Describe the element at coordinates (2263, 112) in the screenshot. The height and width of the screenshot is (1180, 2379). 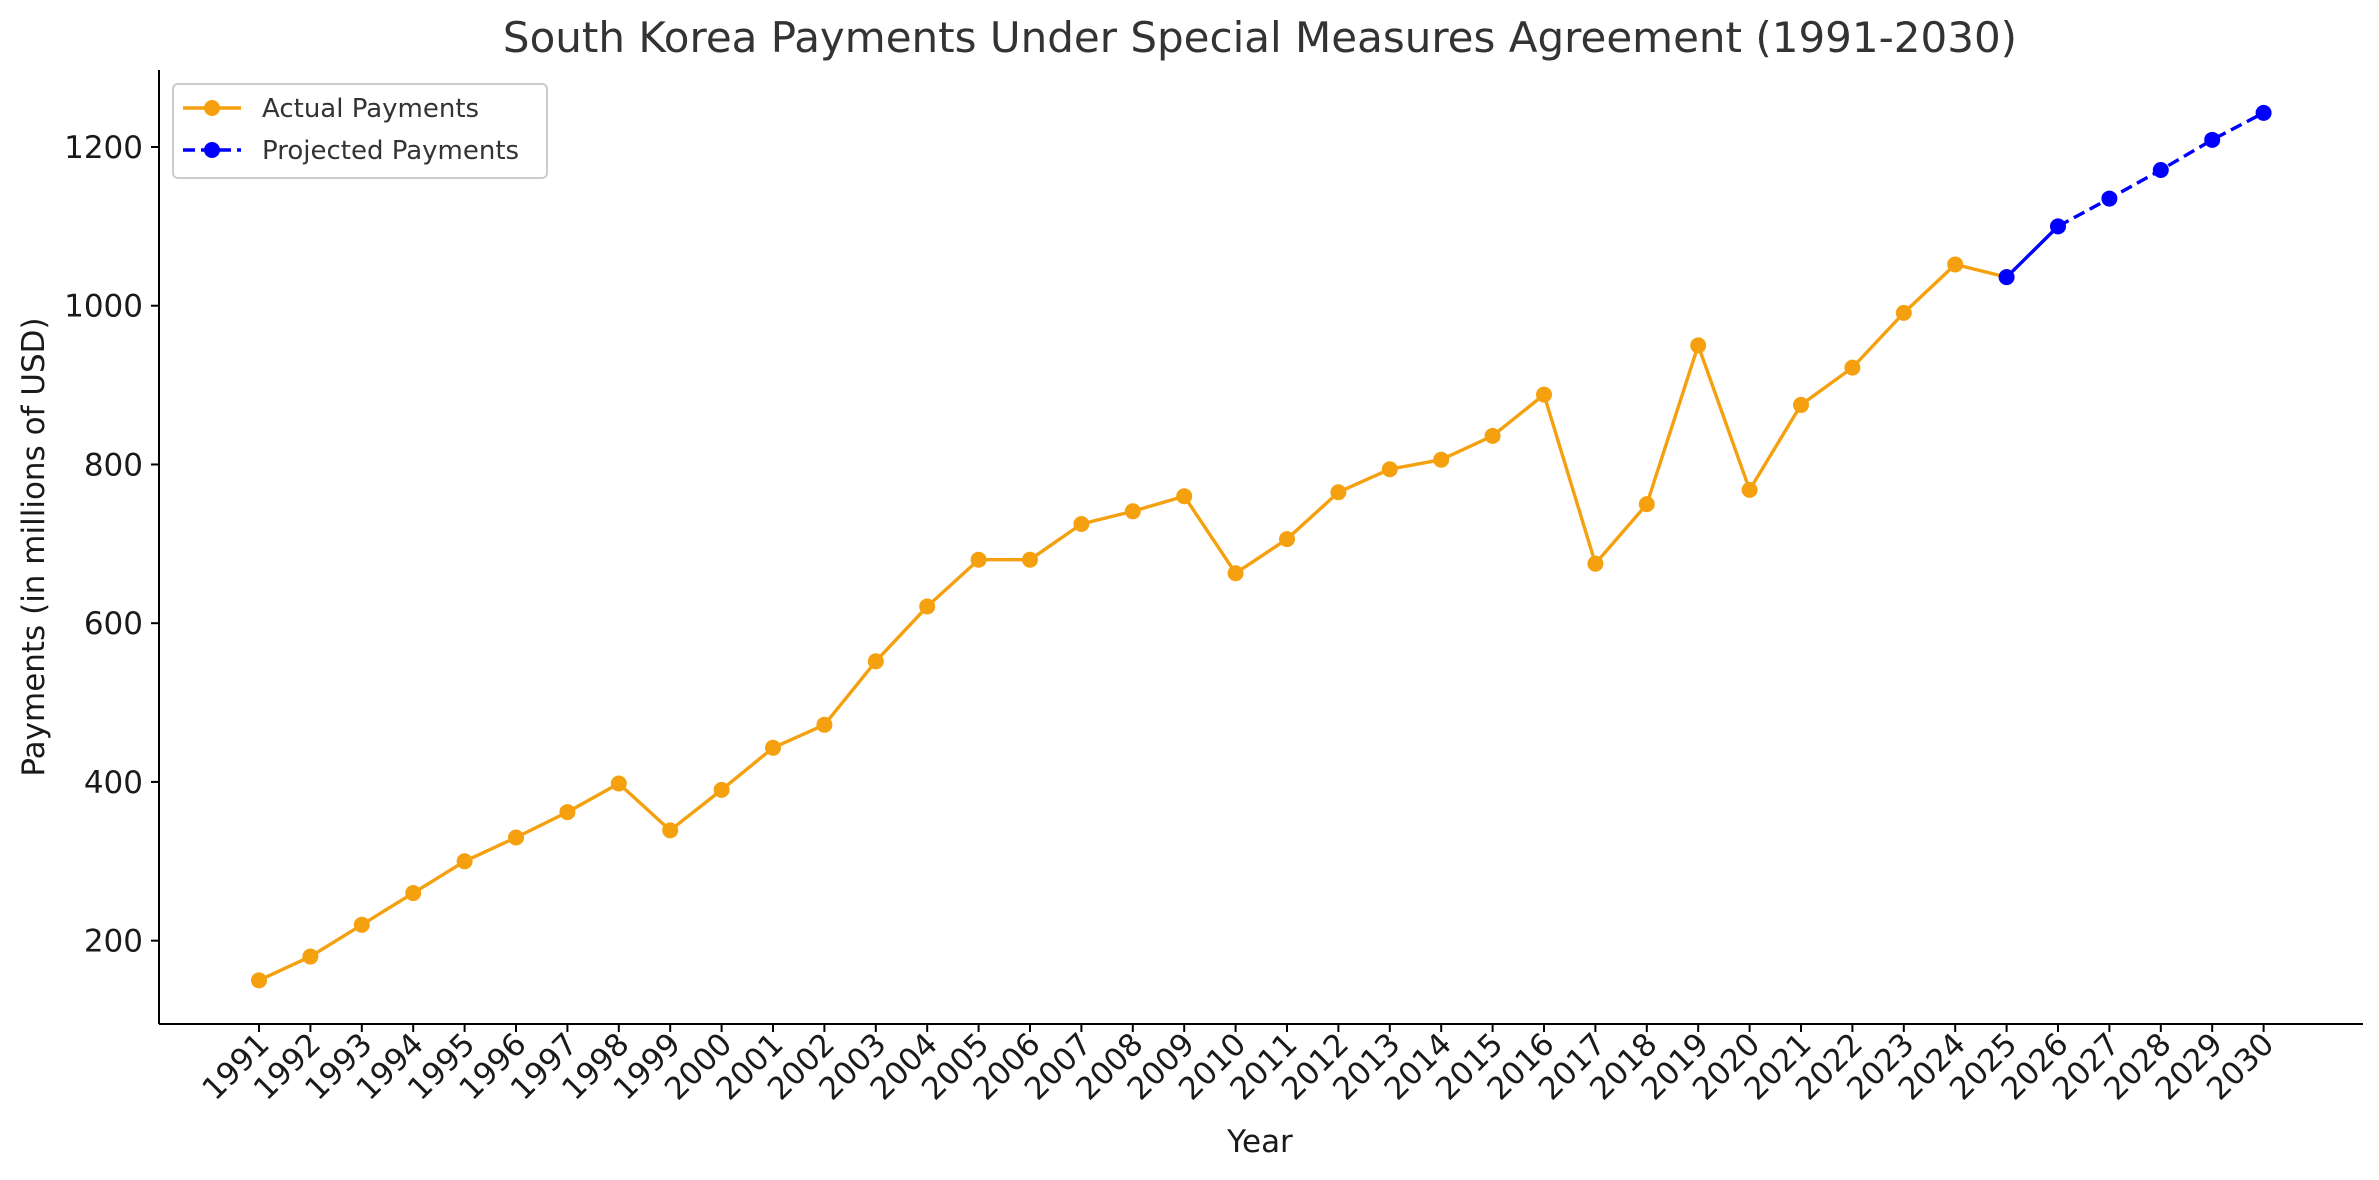
I see `projected-payments-point-2030` at that location.